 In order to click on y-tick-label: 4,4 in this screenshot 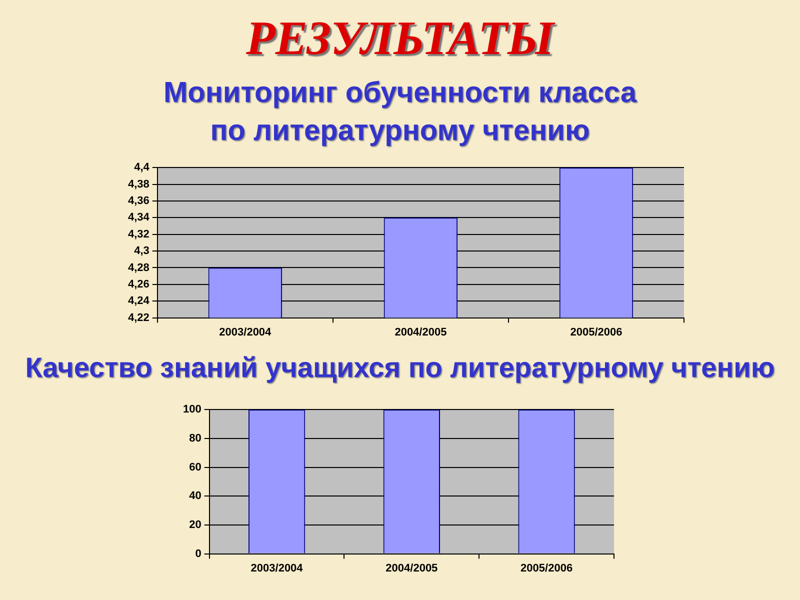, I will do `click(142, 168)`.